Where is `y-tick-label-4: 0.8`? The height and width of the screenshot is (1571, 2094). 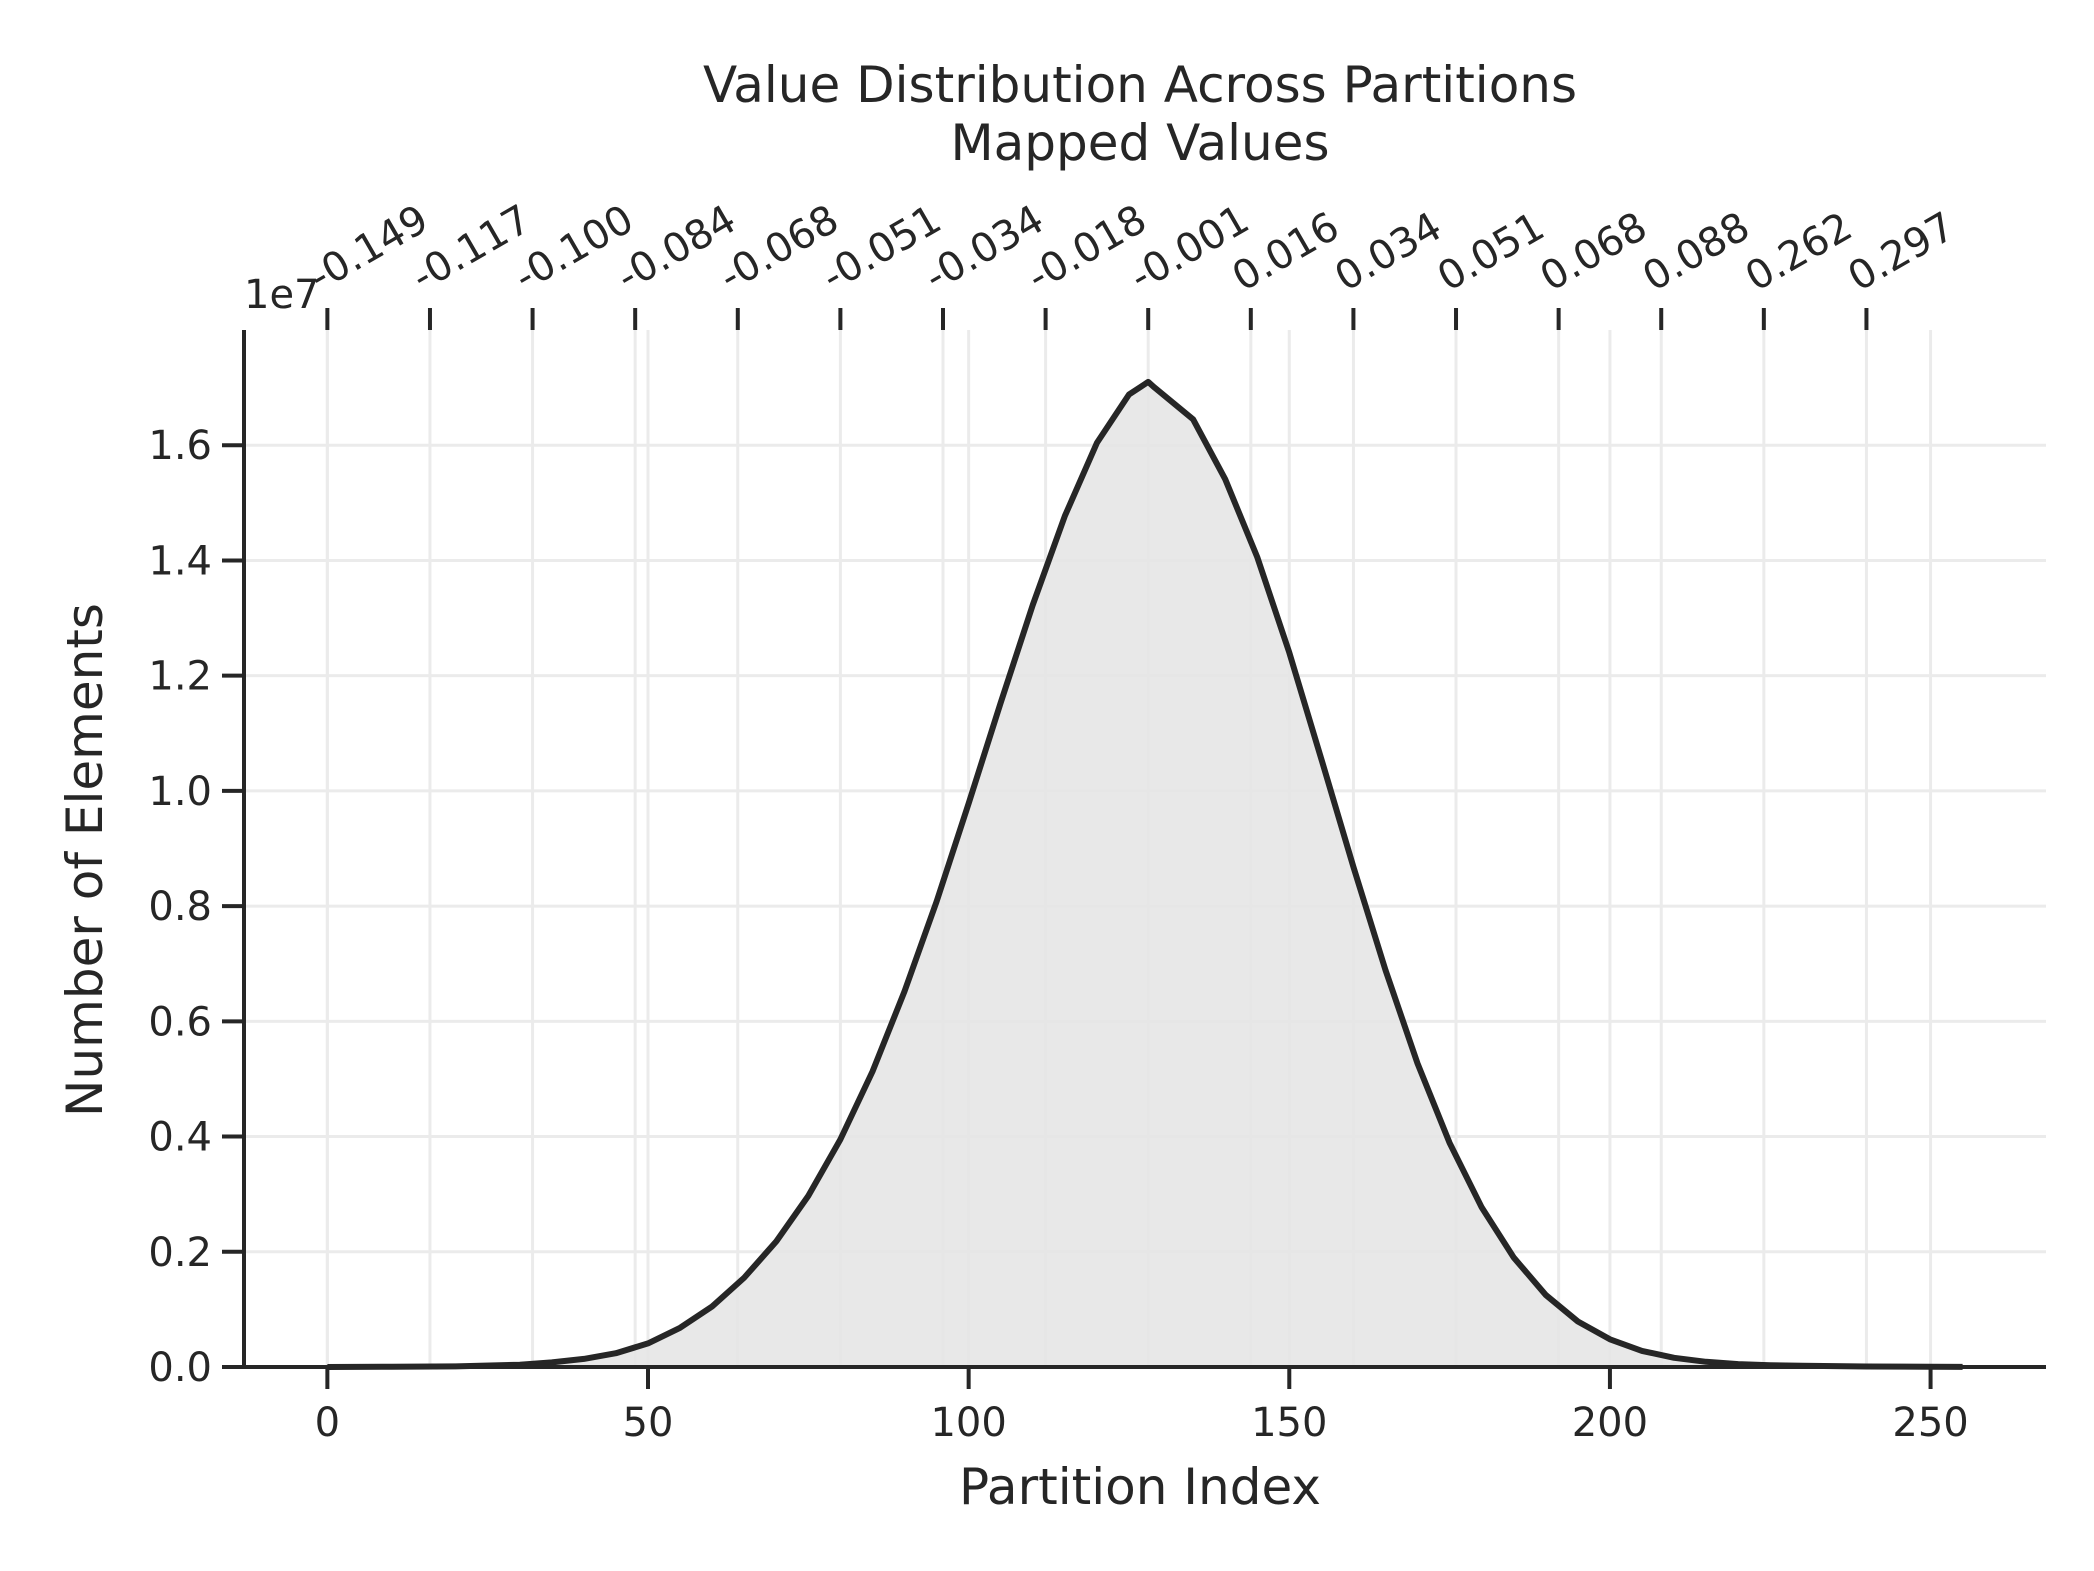
y-tick-label-4: 0.8 is located at coordinates (180, 907).